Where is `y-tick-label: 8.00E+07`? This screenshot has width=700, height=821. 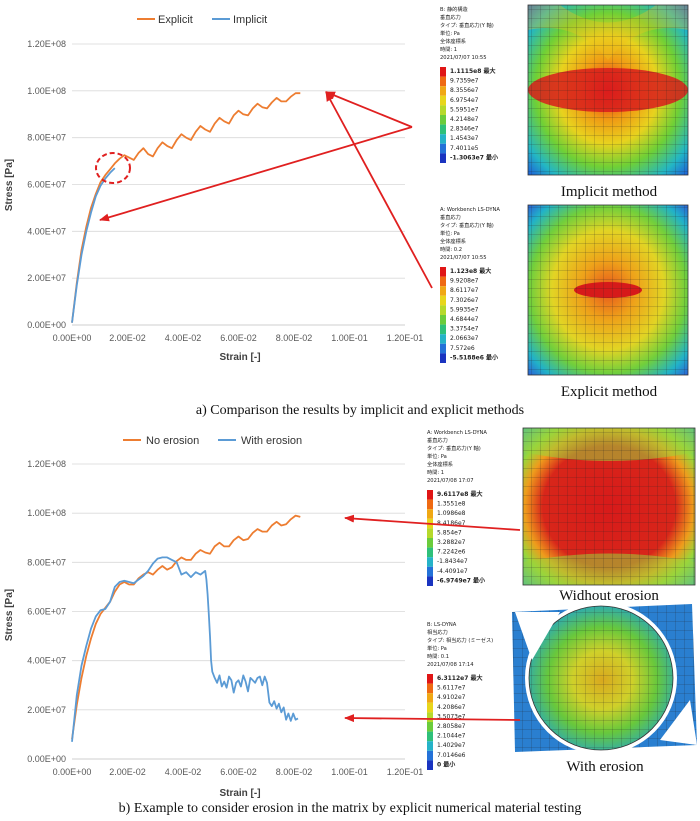
y-tick-label: 8.00E+07 is located at coordinates (46, 562).